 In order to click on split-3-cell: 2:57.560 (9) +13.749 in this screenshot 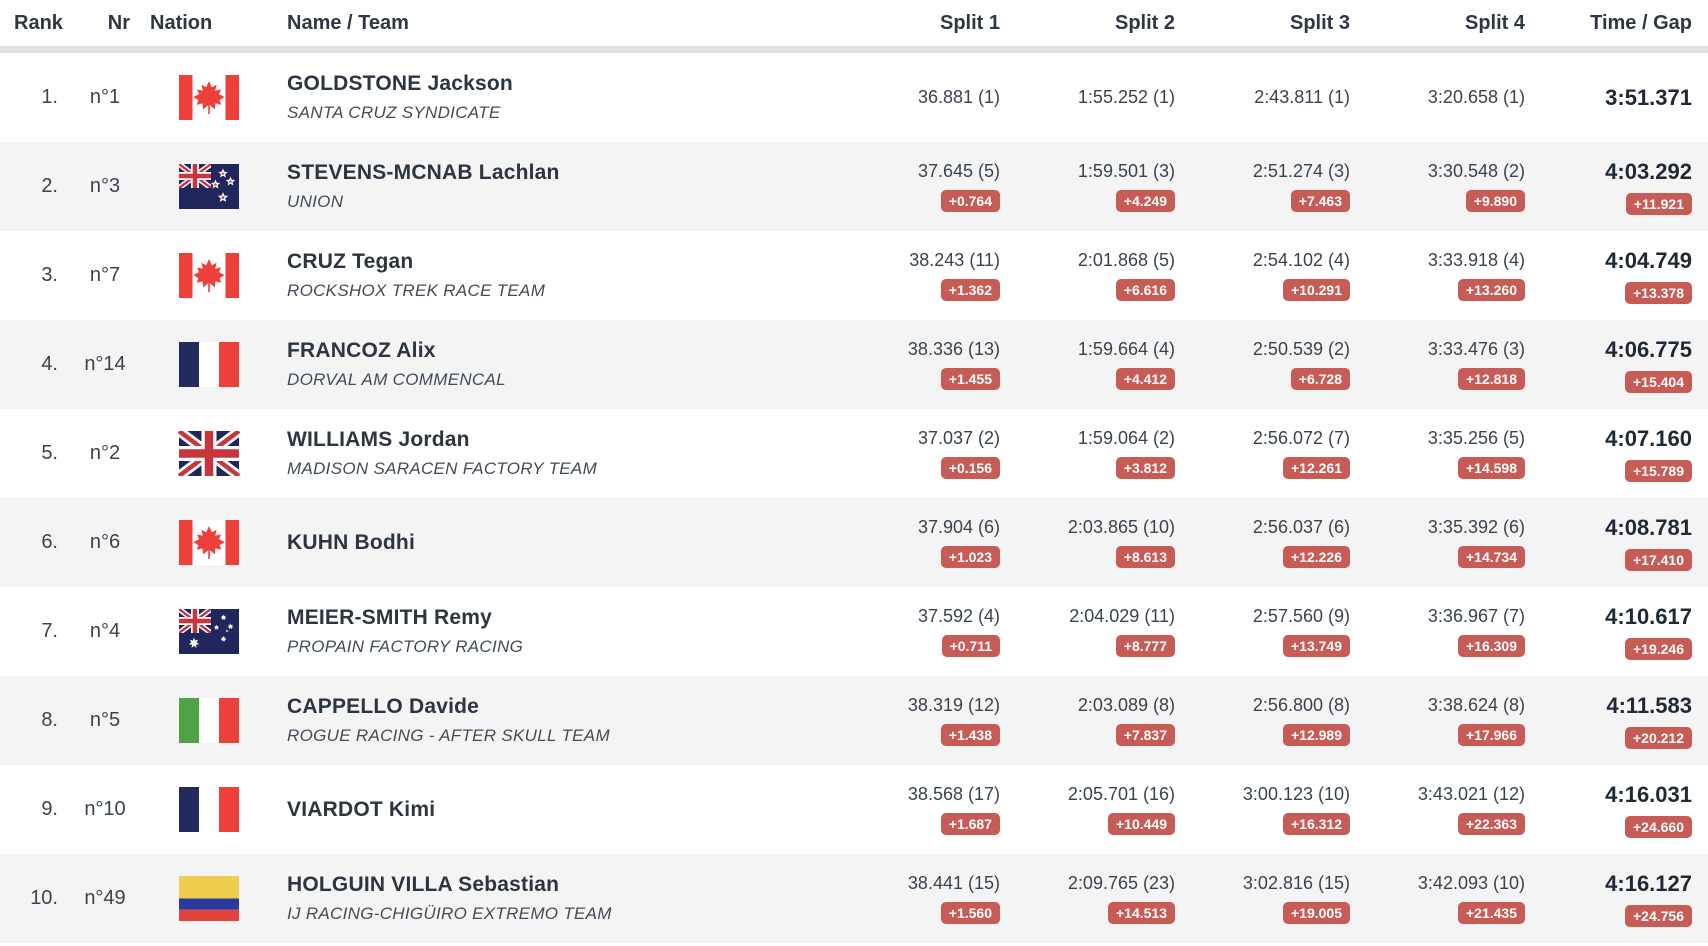, I will do `click(1262, 631)`.